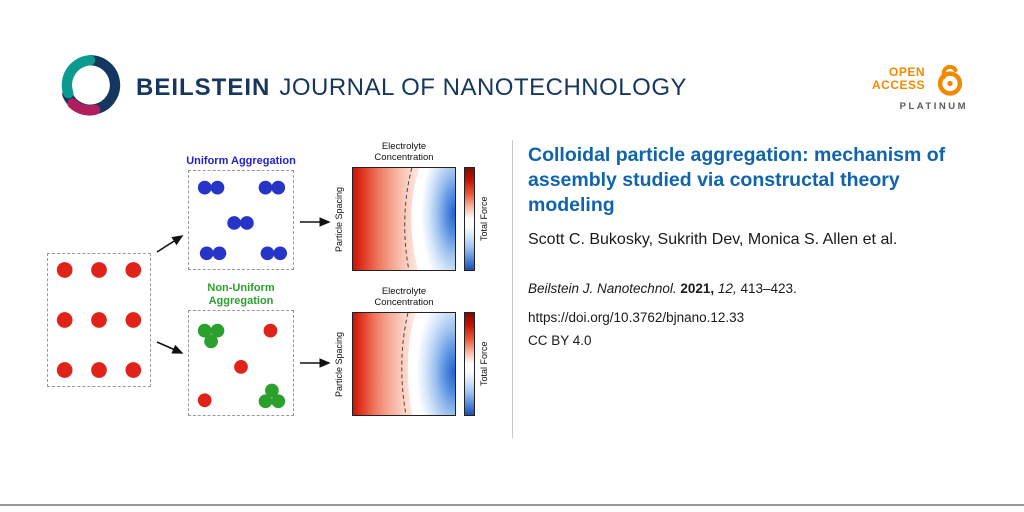 The height and width of the screenshot is (512, 1024). Describe the element at coordinates (906, 71) in the screenshot. I see `open-access-open-label: OPEN` at that location.